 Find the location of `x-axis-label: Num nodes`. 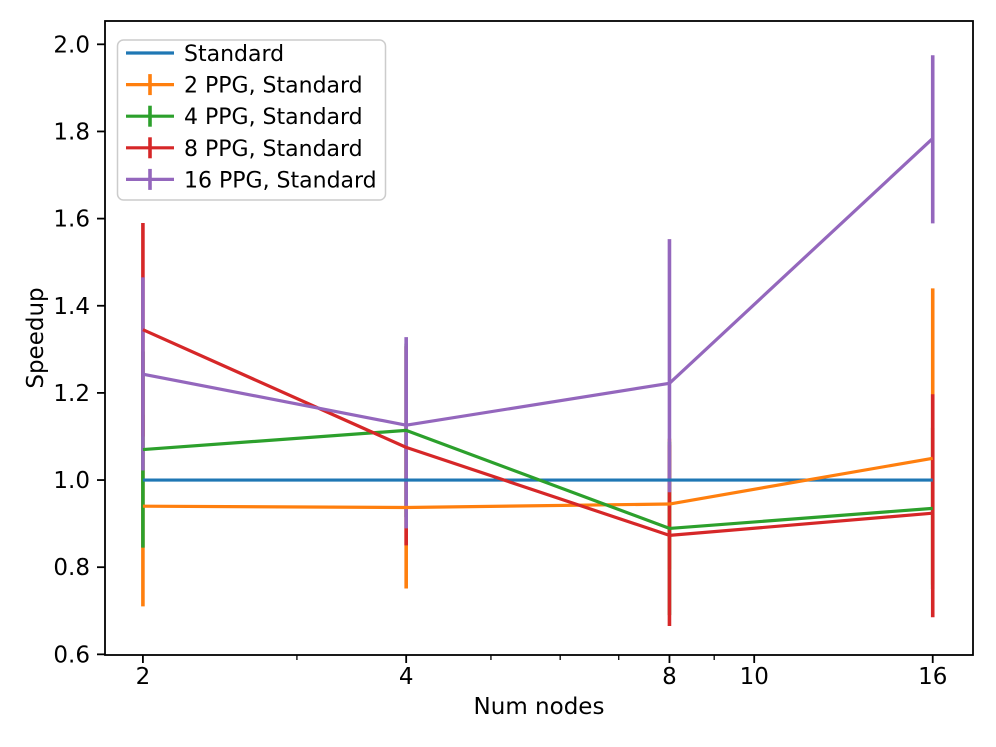

x-axis-label: Num nodes is located at coordinates (539, 707).